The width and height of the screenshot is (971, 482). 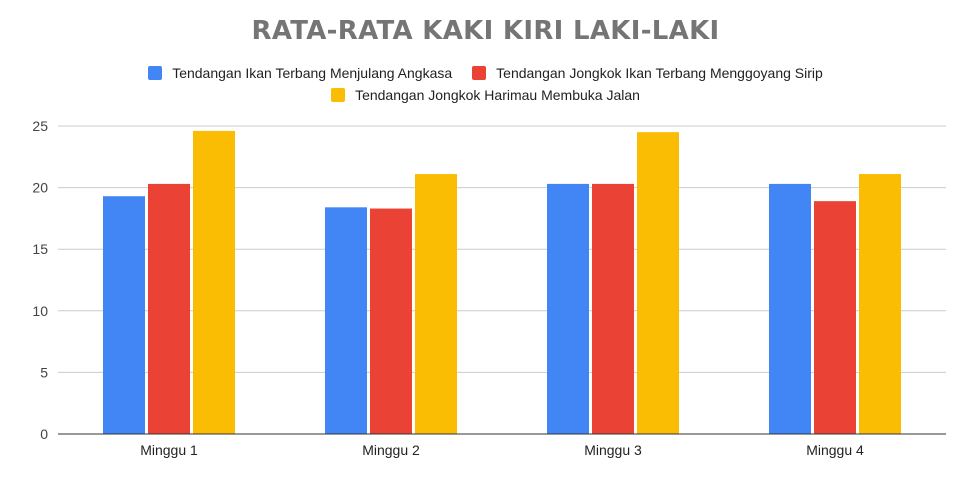 What do you see at coordinates (40, 126) in the screenshot?
I see `y-tick-label-25: 25` at bounding box center [40, 126].